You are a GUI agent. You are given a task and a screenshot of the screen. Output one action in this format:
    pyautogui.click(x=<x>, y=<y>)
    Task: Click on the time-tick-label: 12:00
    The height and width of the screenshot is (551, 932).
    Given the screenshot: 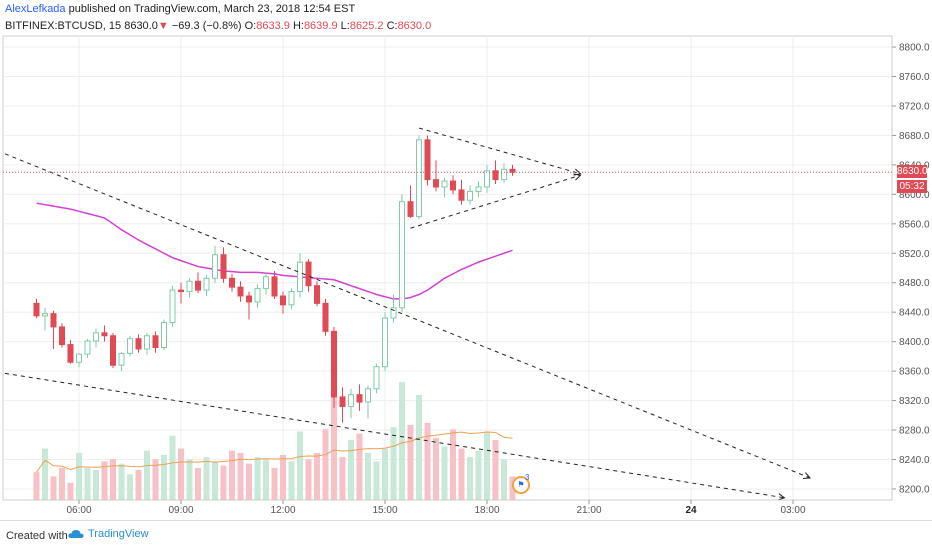 What is the action you would take?
    pyautogui.click(x=282, y=510)
    